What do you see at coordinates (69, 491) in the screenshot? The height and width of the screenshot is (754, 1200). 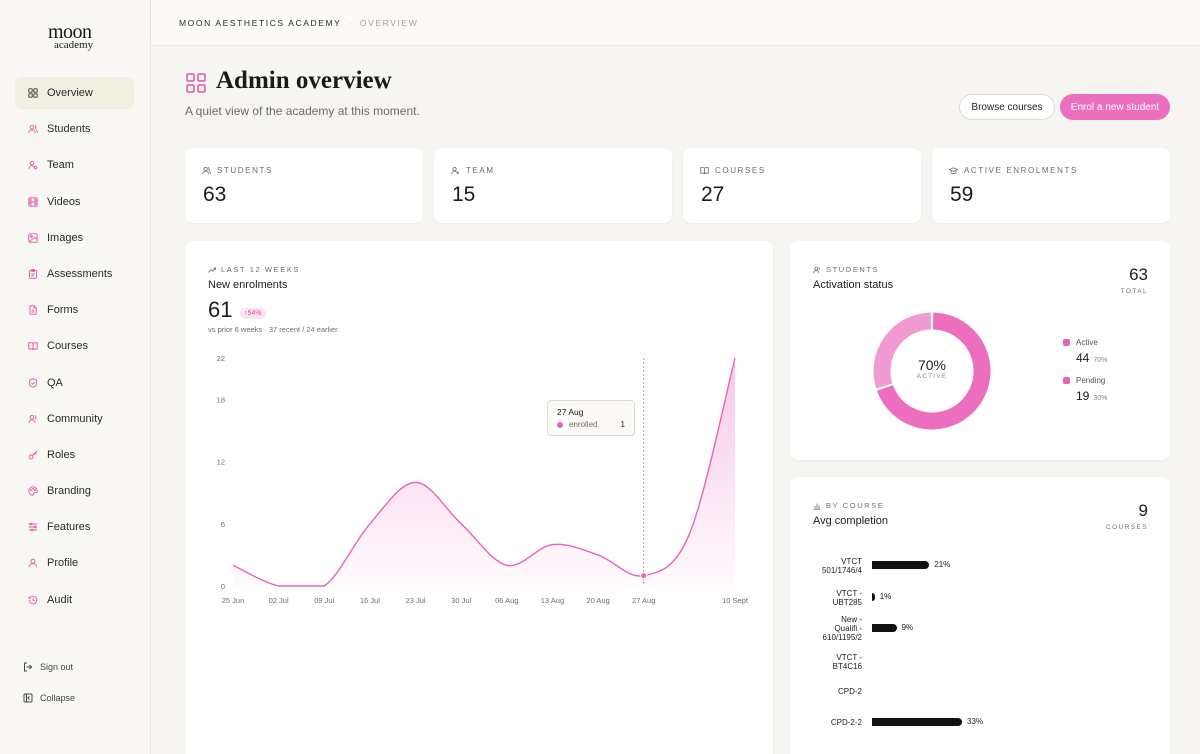 I see `sidebar-item-label: Branding` at bounding box center [69, 491].